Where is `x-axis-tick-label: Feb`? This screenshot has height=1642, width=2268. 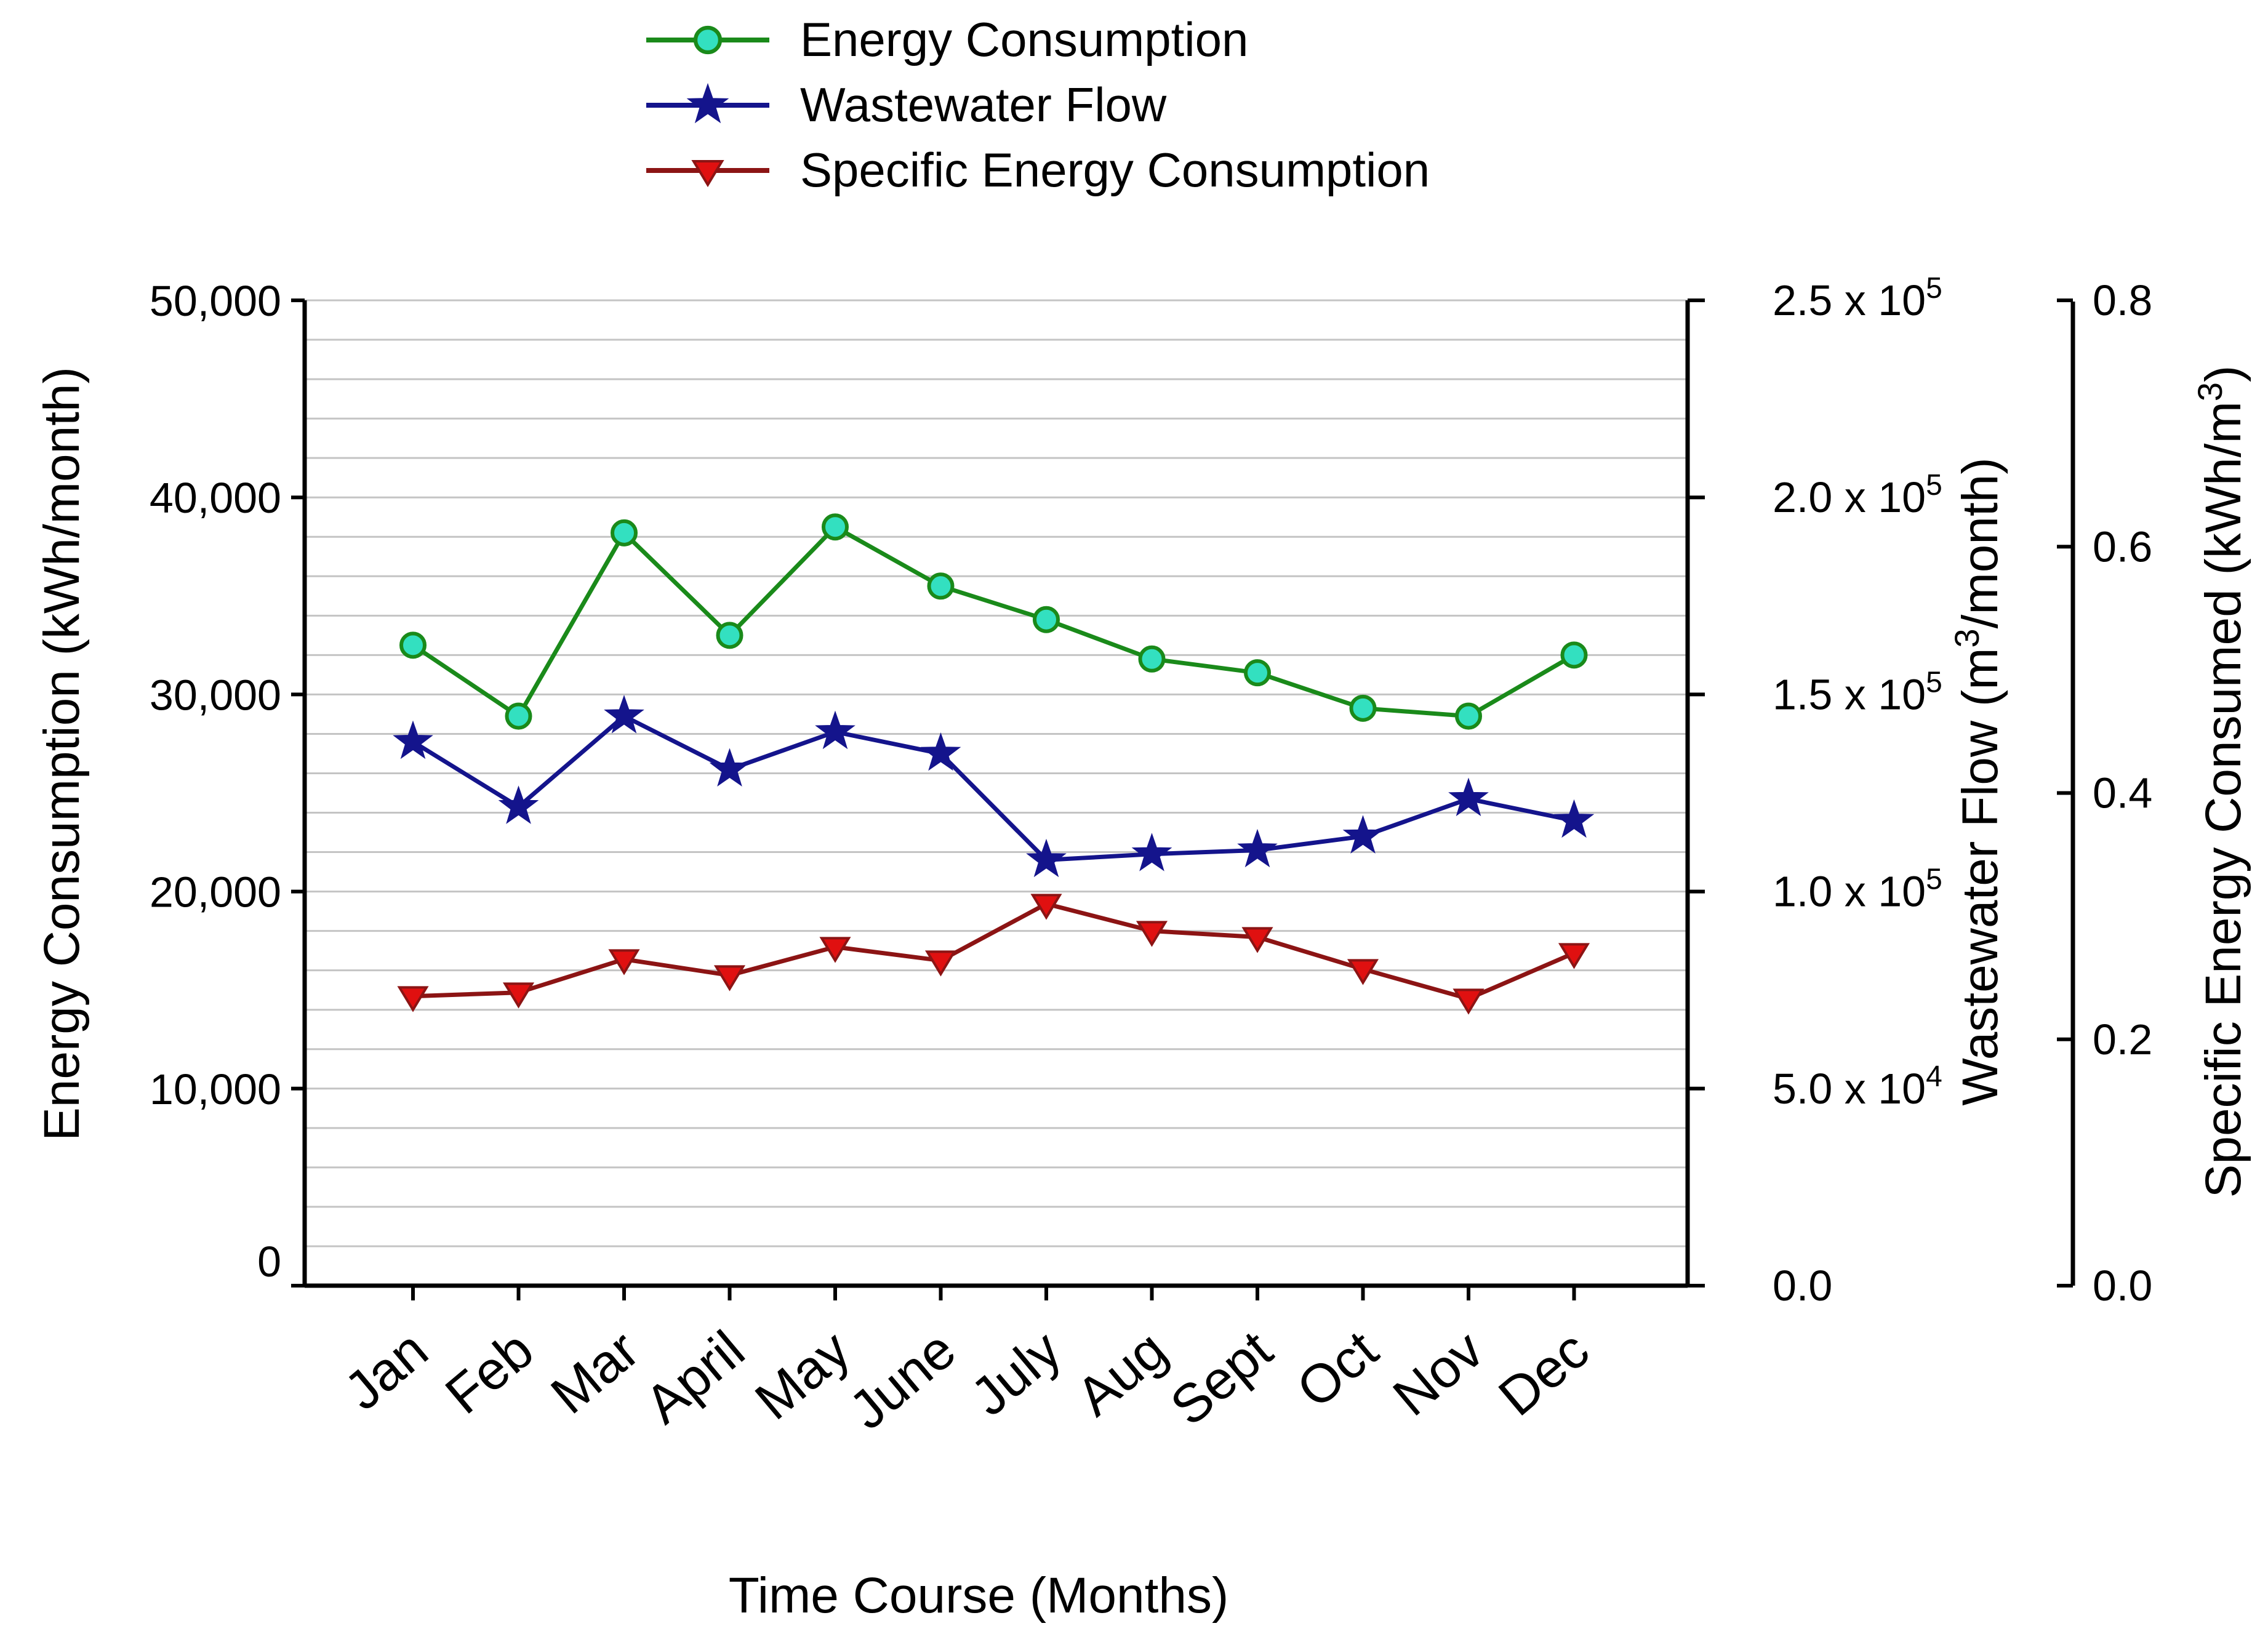 x-axis-tick-label: Feb is located at coordinates (489, 1372).